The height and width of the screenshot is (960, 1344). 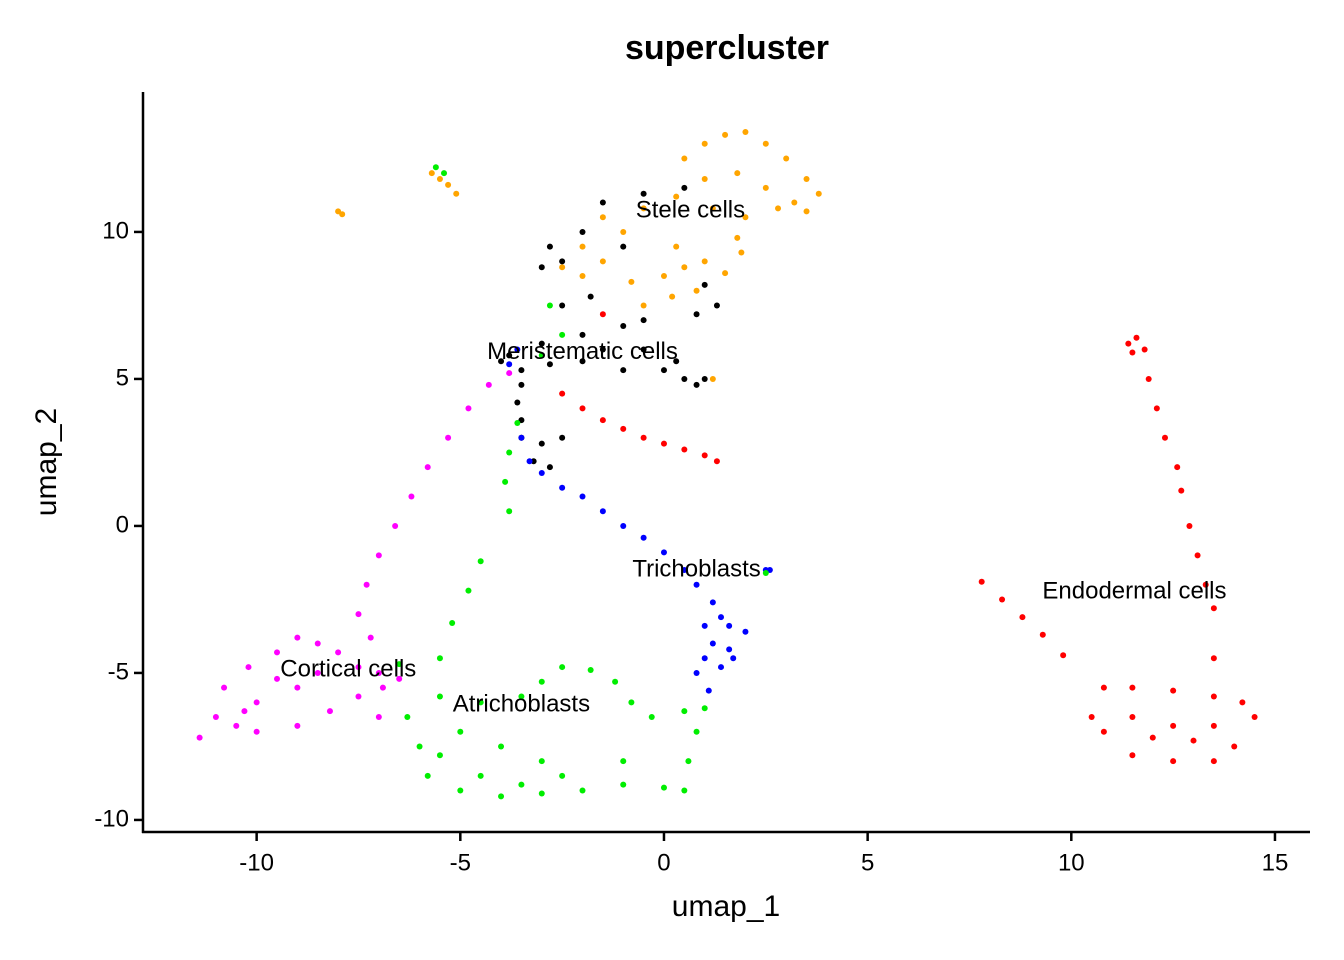 What do you see at coordinates (690, 210) in the screenshot?
I see `cluster-label: Stele cells` at bounding box center [690, 210].